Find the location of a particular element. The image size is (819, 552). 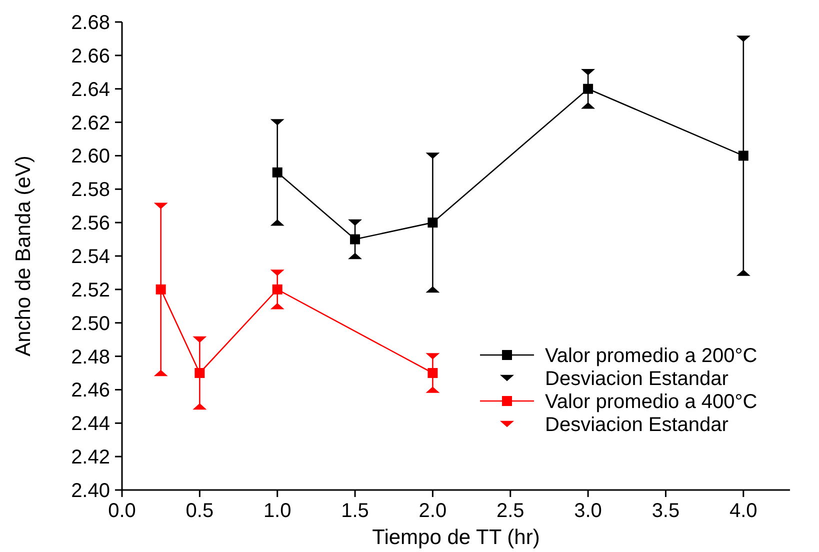

y-axis-title: Ancho de Banda (eV) is located at coordinates (23, 256).